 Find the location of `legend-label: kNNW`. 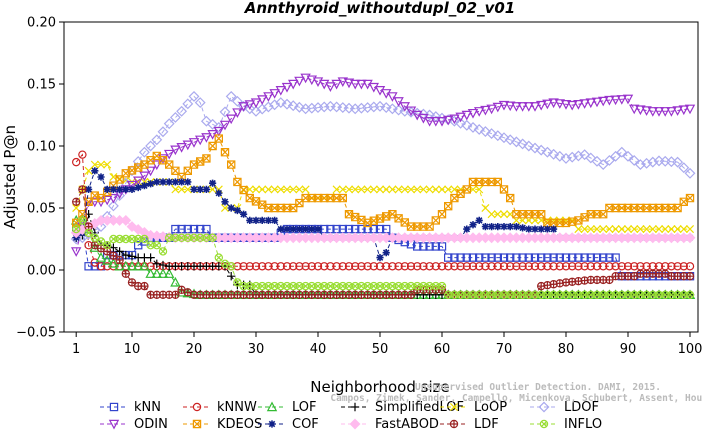

legend-label: kNNW is located at coordinates (237, 407).